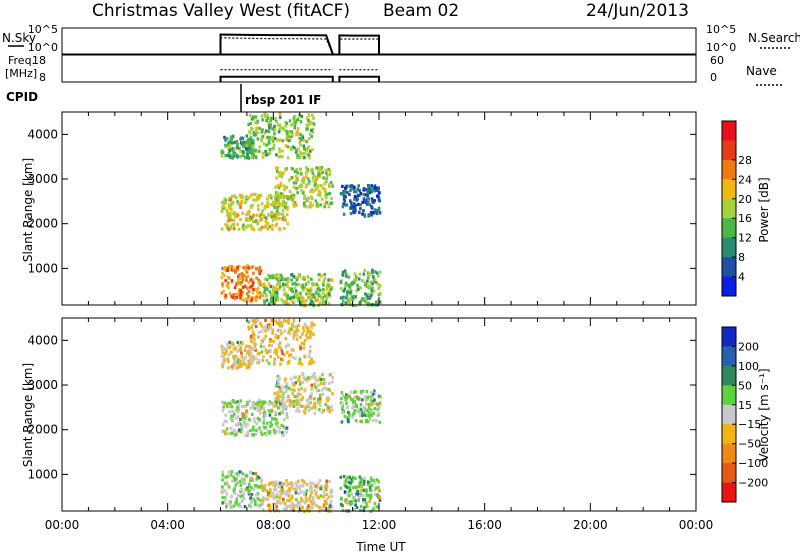 Image resolution: width=800 pixels, height=554 pixels. What do you see at coordinates (42, 474) in the screenshot?
I see `y-tick-label: 1000` at bounding box center [42, 474].